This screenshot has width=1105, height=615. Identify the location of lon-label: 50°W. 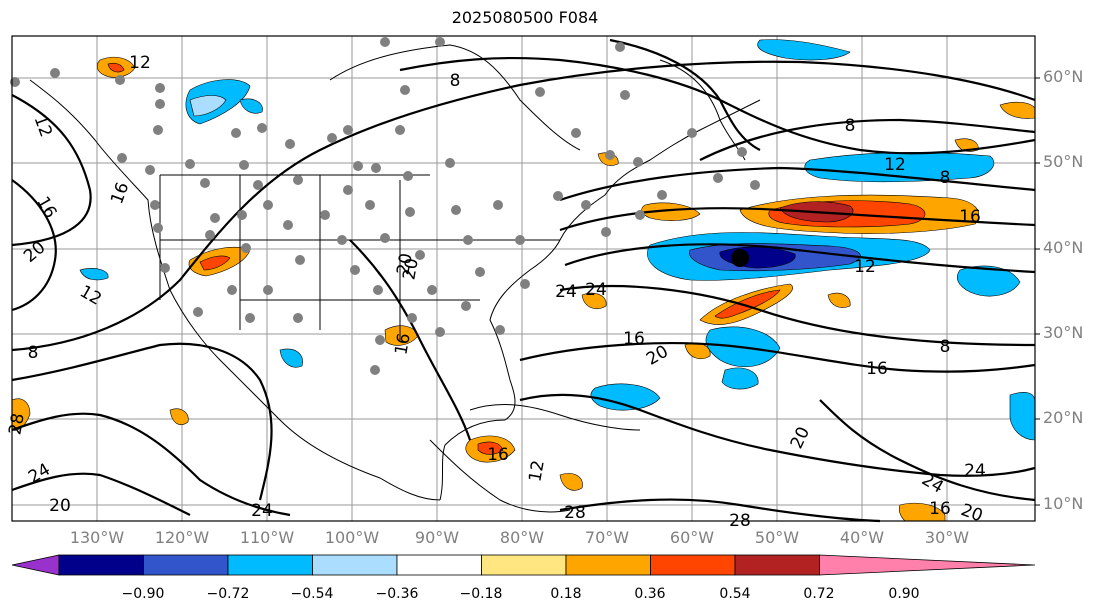
(777, 537).